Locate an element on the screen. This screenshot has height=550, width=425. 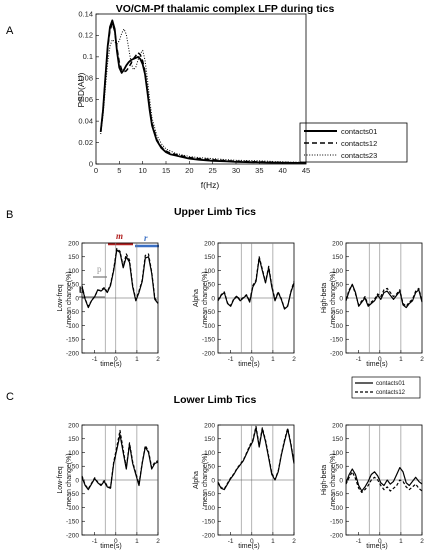
ylabel-c1: Low-freq mean change(%) is located at coordinates (65, 479).